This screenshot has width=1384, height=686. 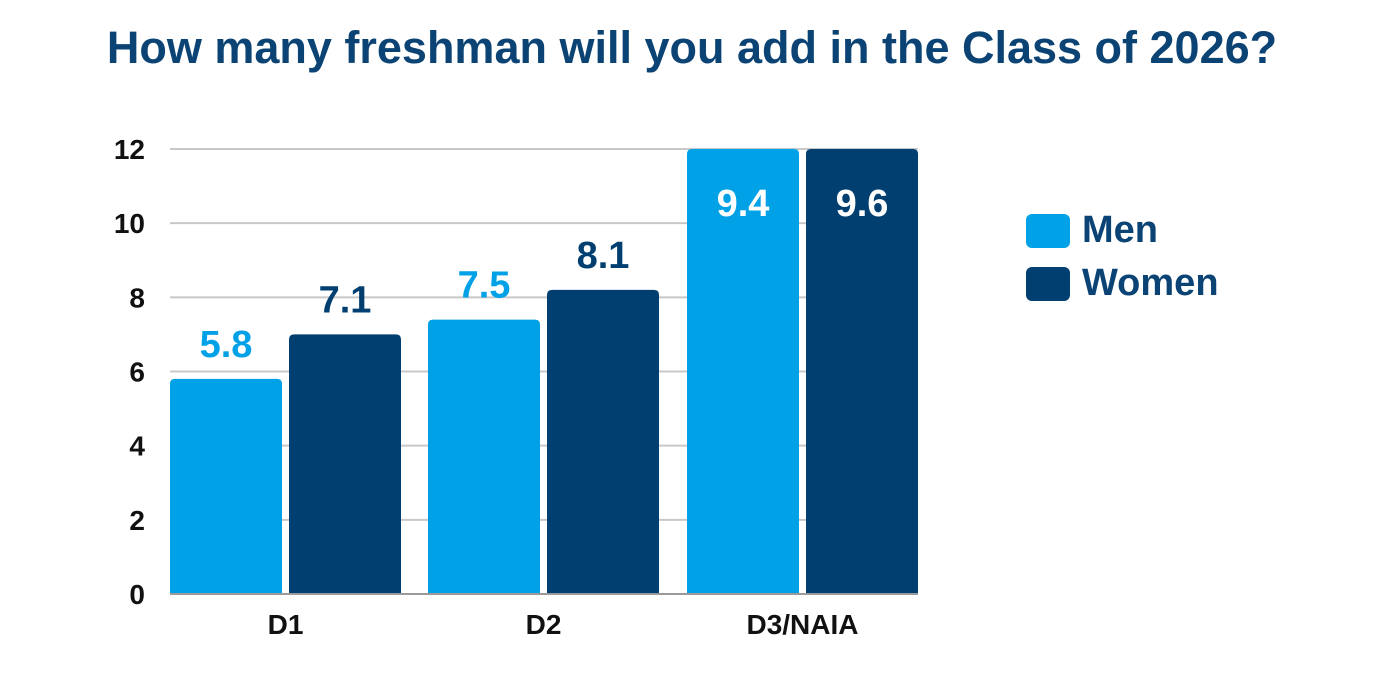 I want to click on legend-item-men: Men, so click(x=1122, y=230).